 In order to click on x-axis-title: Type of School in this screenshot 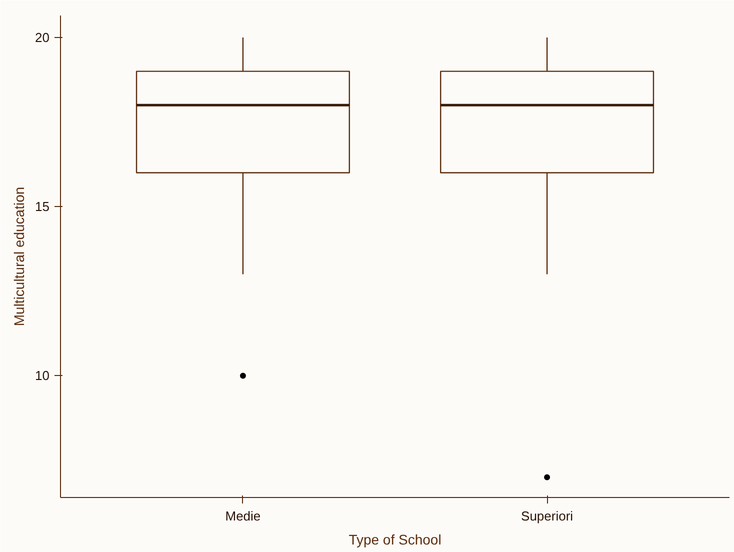, I will do `click(395, 540)`.